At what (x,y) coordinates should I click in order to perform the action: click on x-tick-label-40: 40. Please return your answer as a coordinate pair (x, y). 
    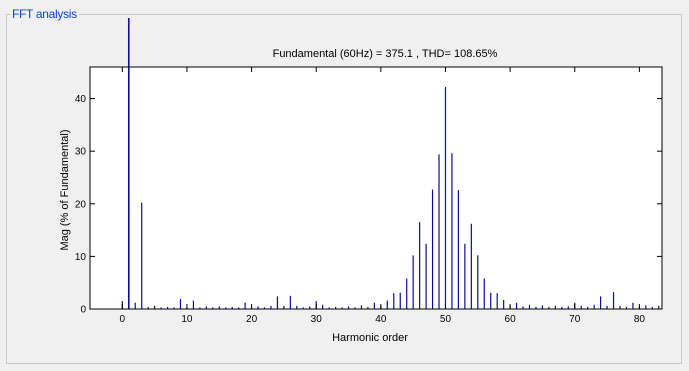
    Looking at the image, I should click on (381, 319).